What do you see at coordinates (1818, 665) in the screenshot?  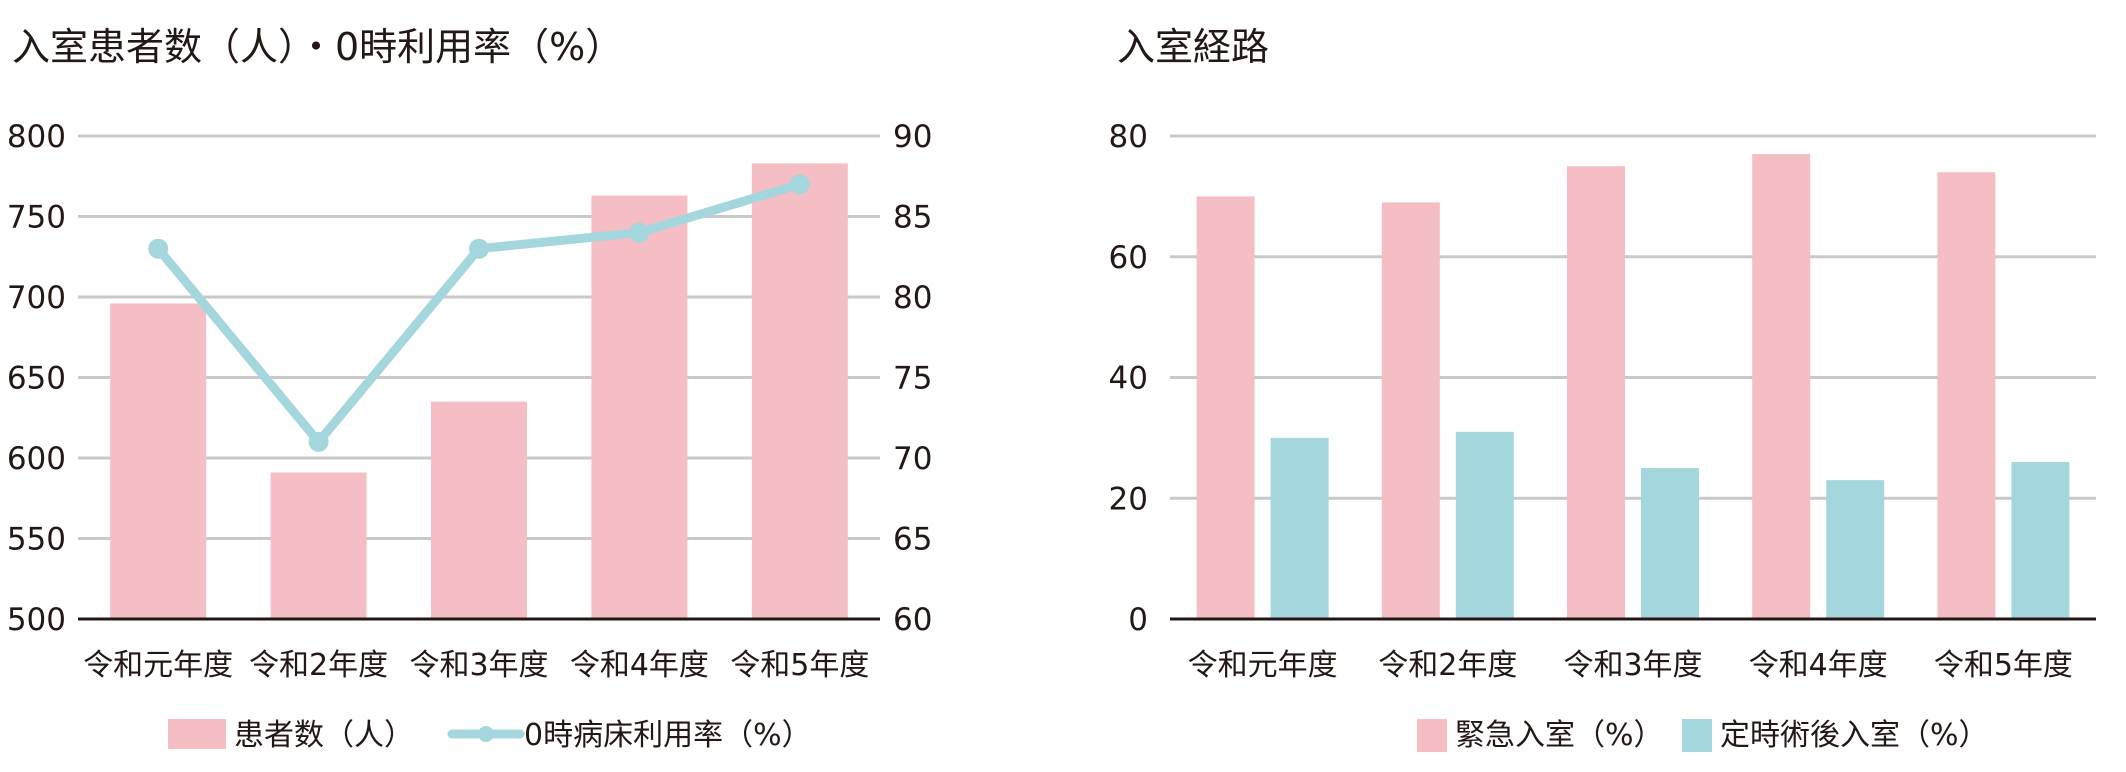 I see `chart2-category-label: 令和4年度` at bounding box center [1818, 665].